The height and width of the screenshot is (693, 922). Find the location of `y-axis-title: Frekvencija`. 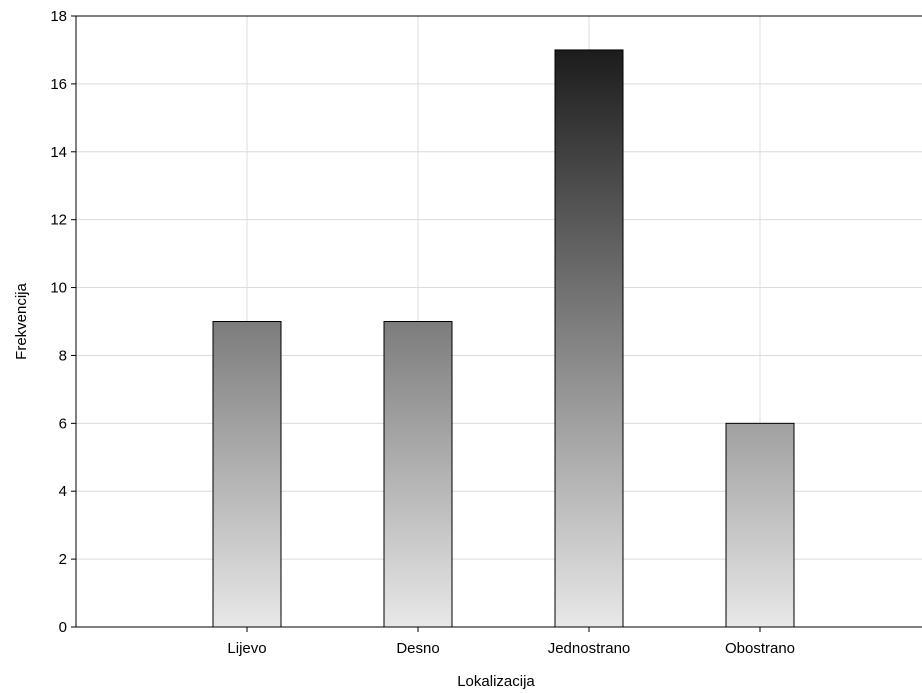

y-axis-title: Frekvencija is located at coordinates (21, 321).